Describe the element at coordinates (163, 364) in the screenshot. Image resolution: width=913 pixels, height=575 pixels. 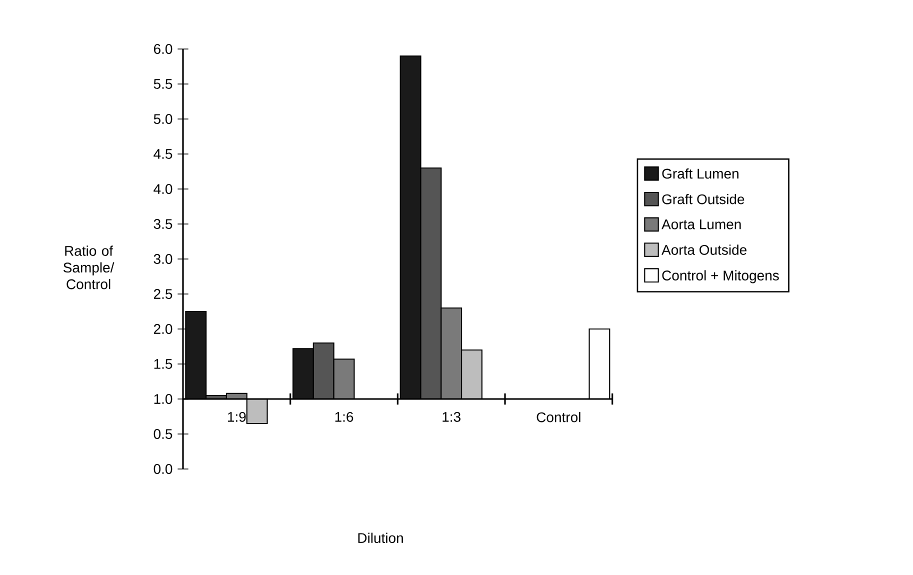
I see `y-tick-label: 1.5` at that location.